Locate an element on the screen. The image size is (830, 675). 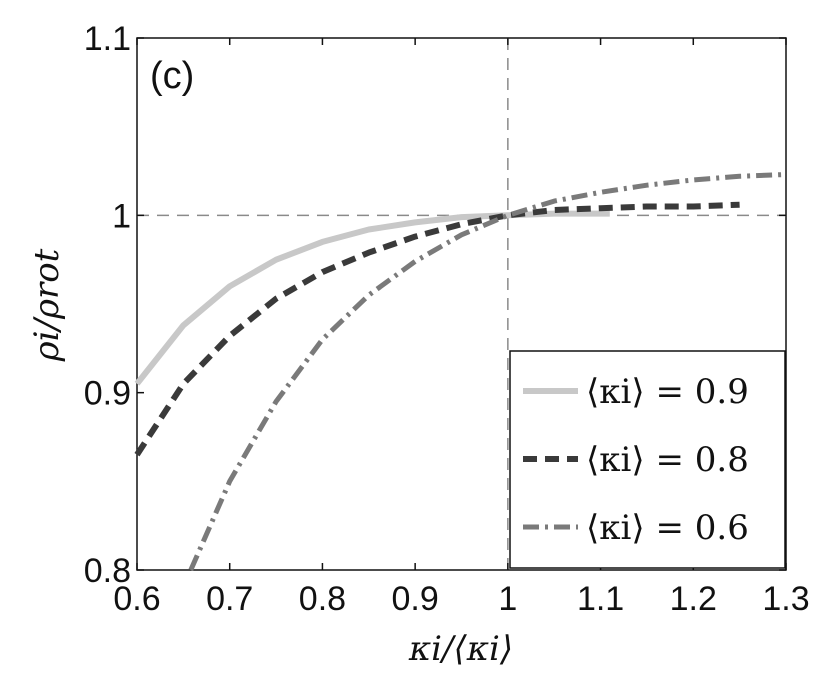
legend-label-0: ⟨κi⟩ = 0.9 is located at coordinates (667, 392).